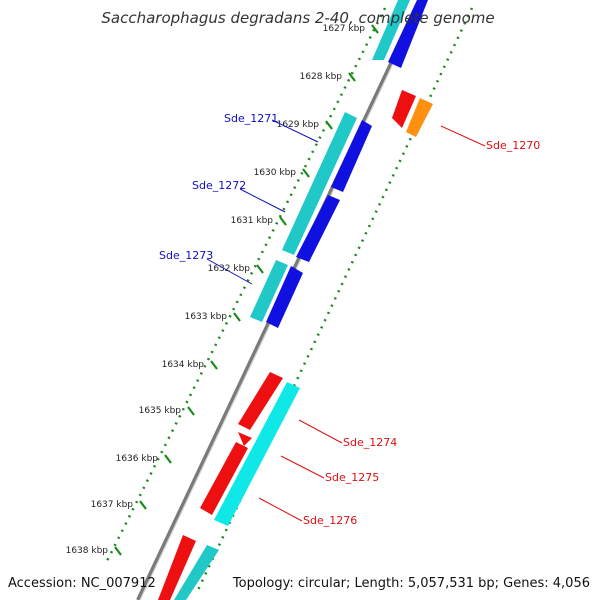 This screenshot has width=600, height=600. Describe the element at coordinates (344, 29) in the screenshot. I see `kbp-tick-label: 1627 kbp` at that location.